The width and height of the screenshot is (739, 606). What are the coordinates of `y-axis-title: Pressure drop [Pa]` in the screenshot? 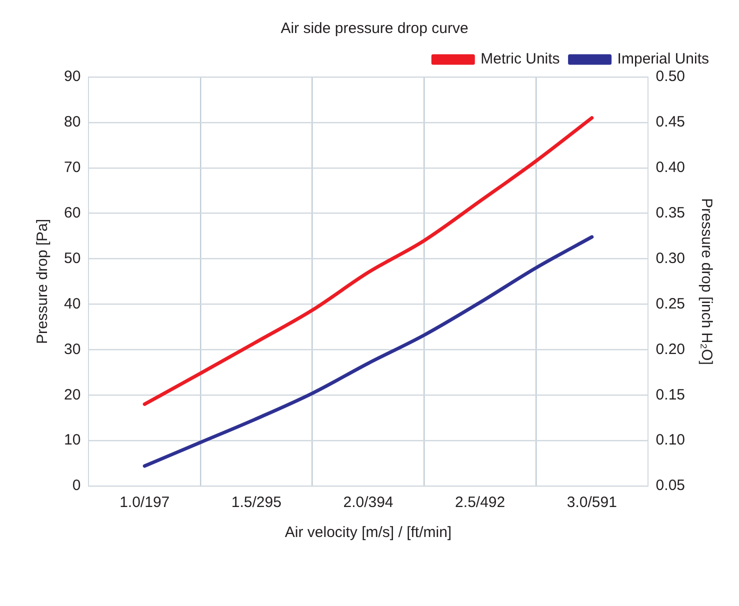 It's located at (43, 281).